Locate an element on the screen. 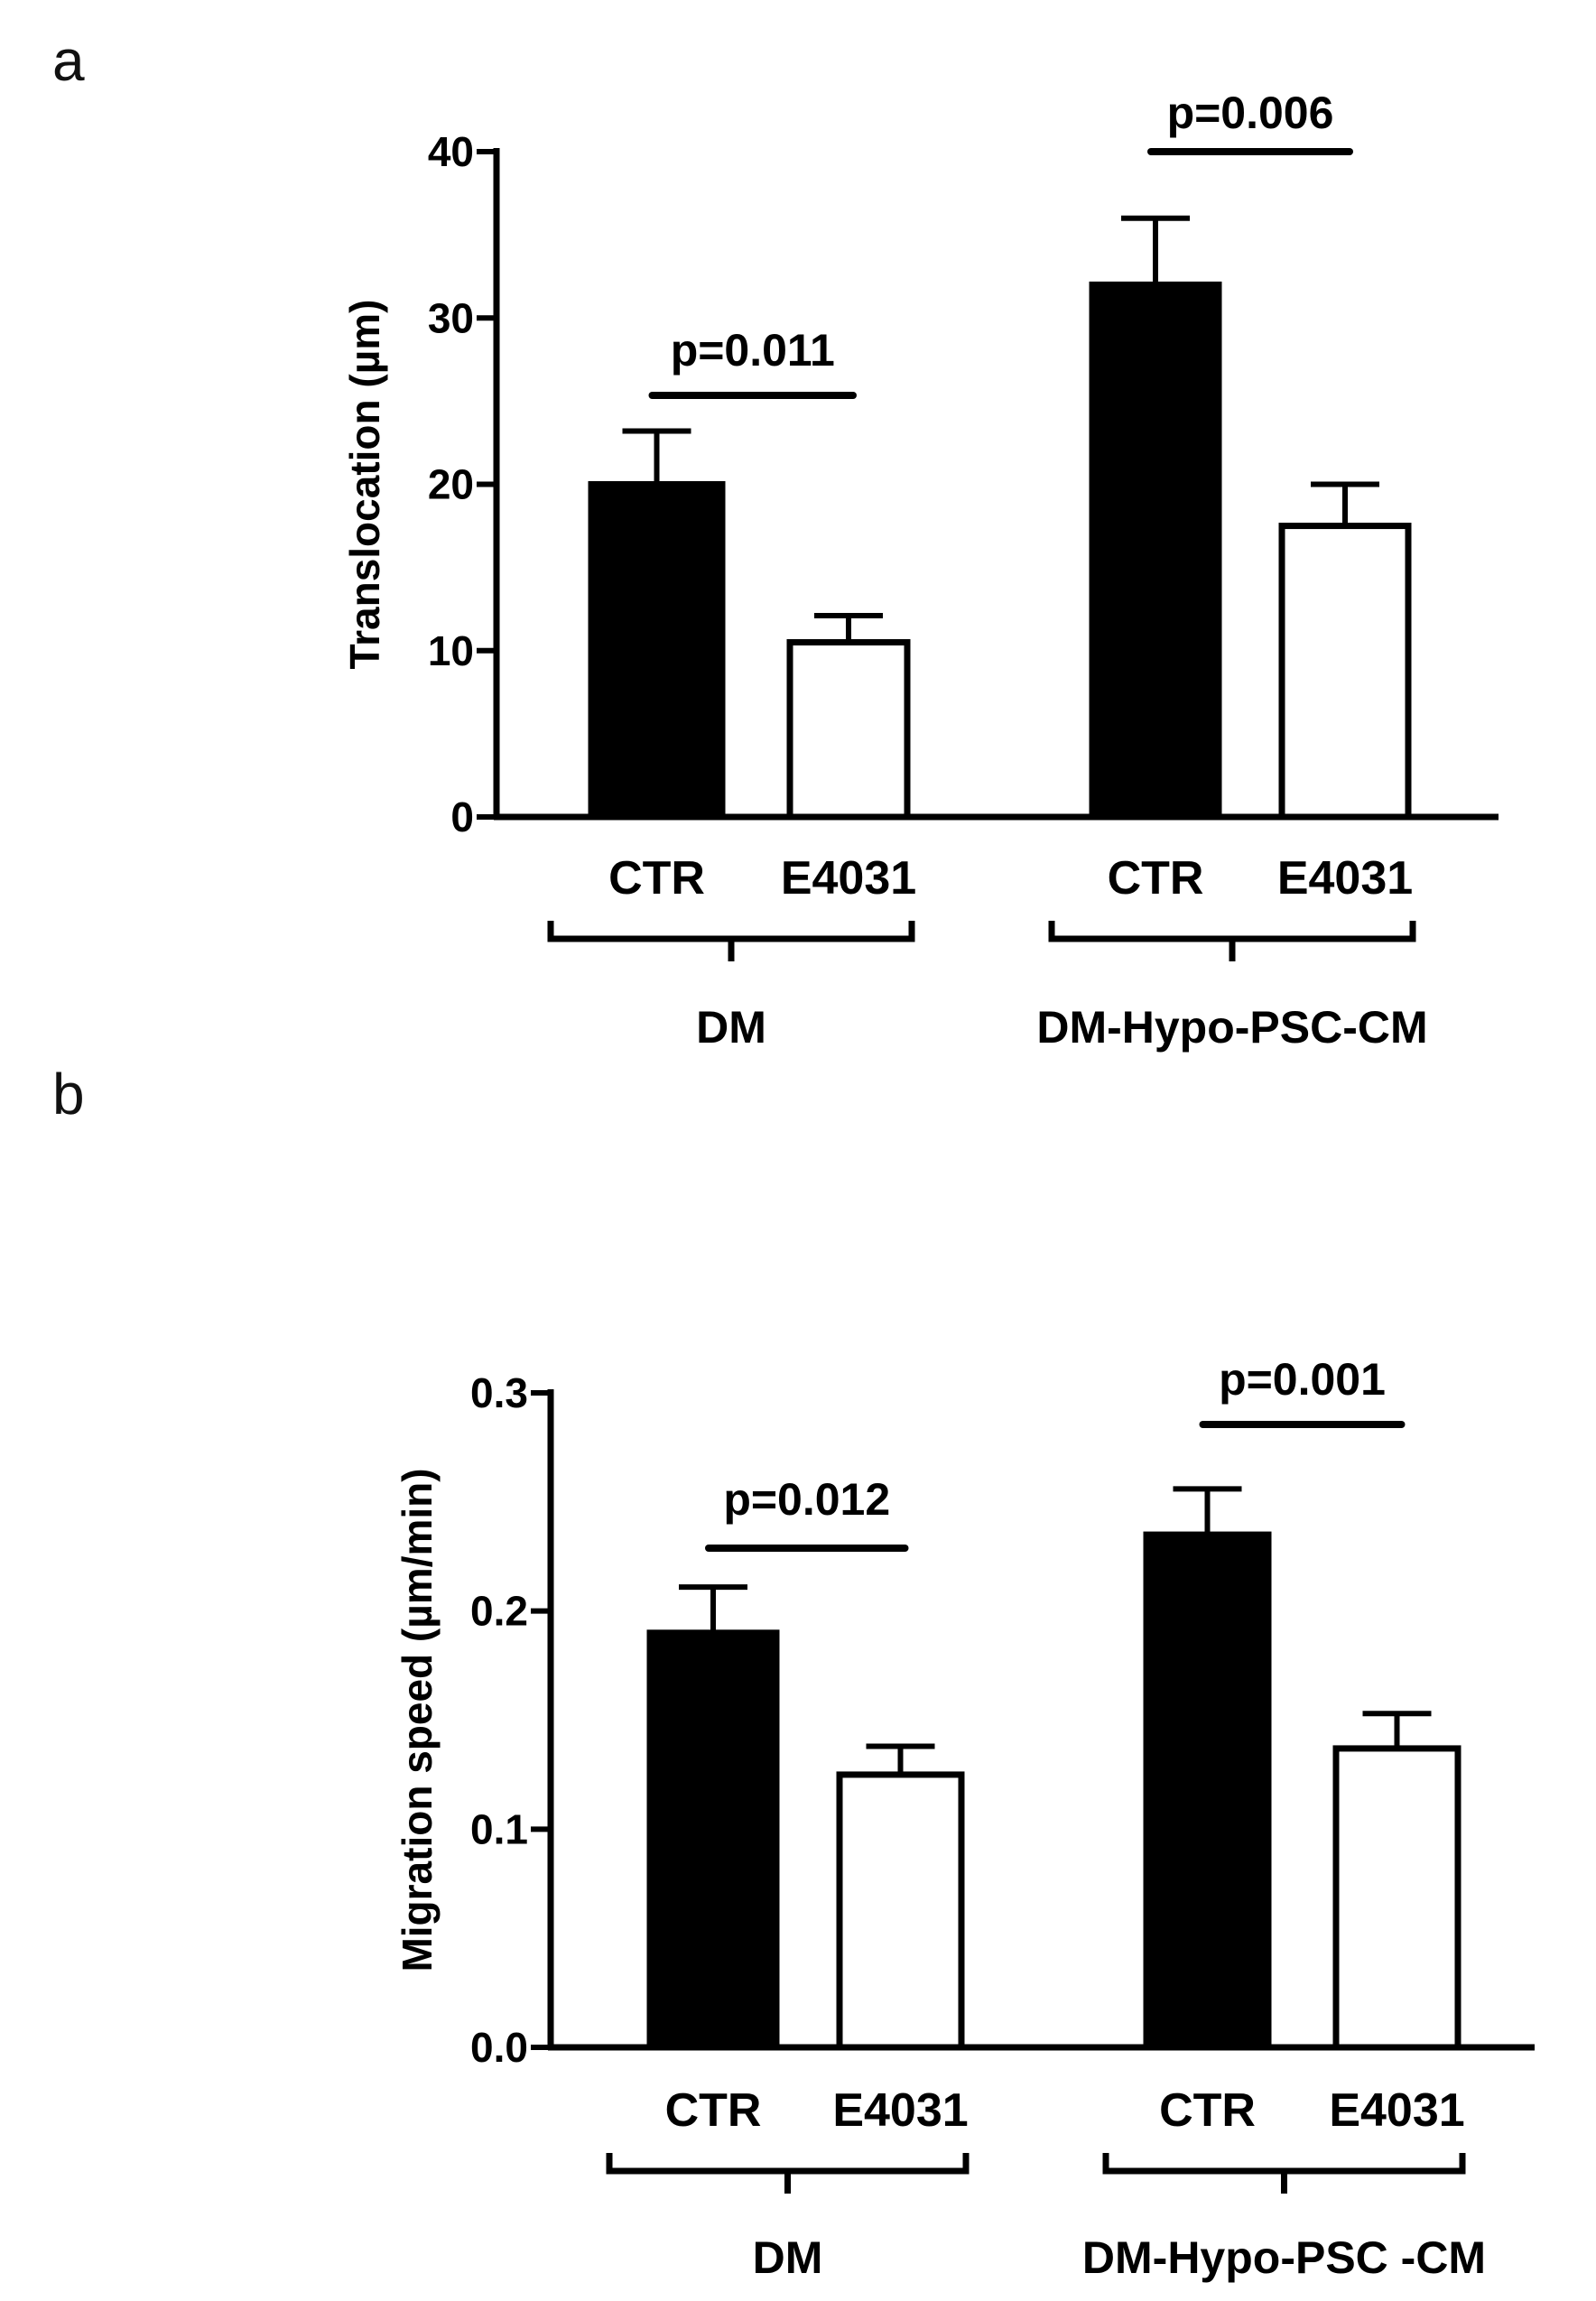 The image size is (1596, 2301). y-axis-label: Translocation (µm) is located at coordinates (364, 485).